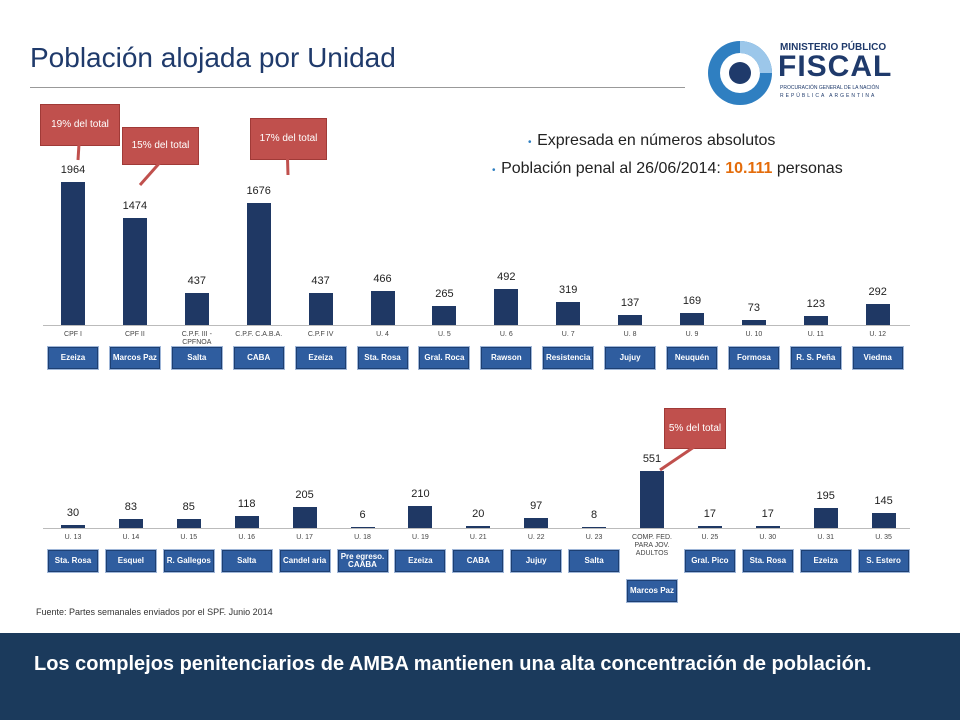 Image resolution: width=960 pixels, height=720 pixels. What do you see at coordinates (710, 537) in the screenshot?
I see `x-tick-label: U. 25` at bounding box center [710, 537].